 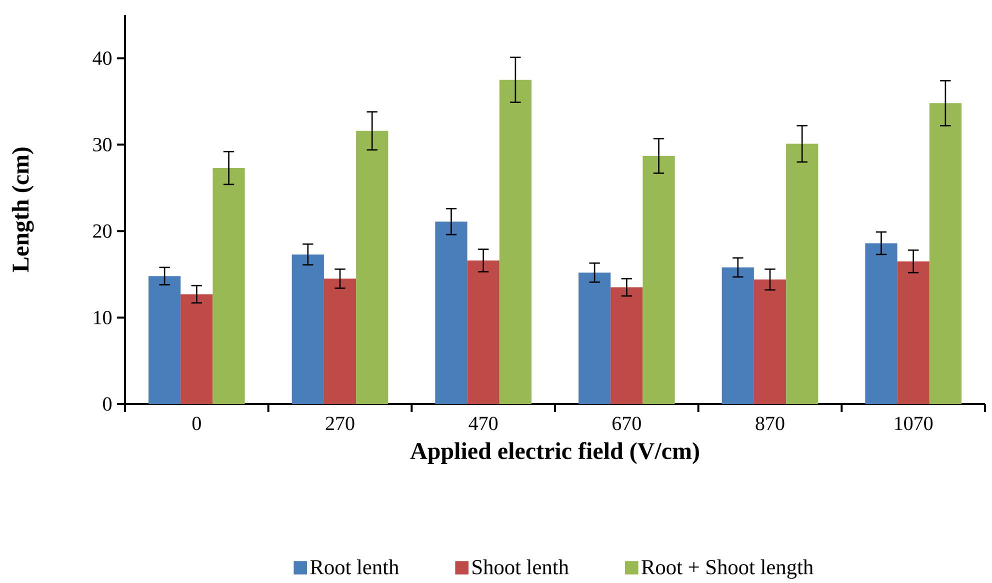 What do you see at coordinates (107, 404) in the screenshot?
I see `y-tick-label: 0` at bounding box center [107, 404].